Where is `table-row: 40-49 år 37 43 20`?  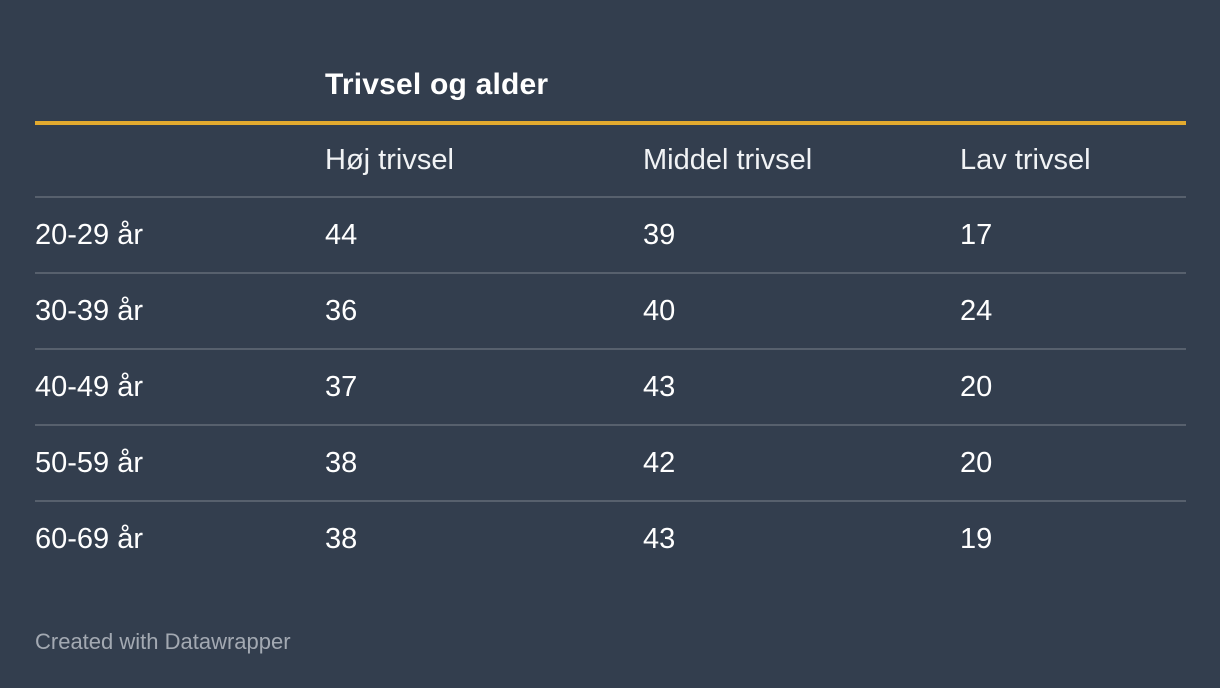 table-row: 40-49 år 37 43 20 is located at coordinates (610, 387).